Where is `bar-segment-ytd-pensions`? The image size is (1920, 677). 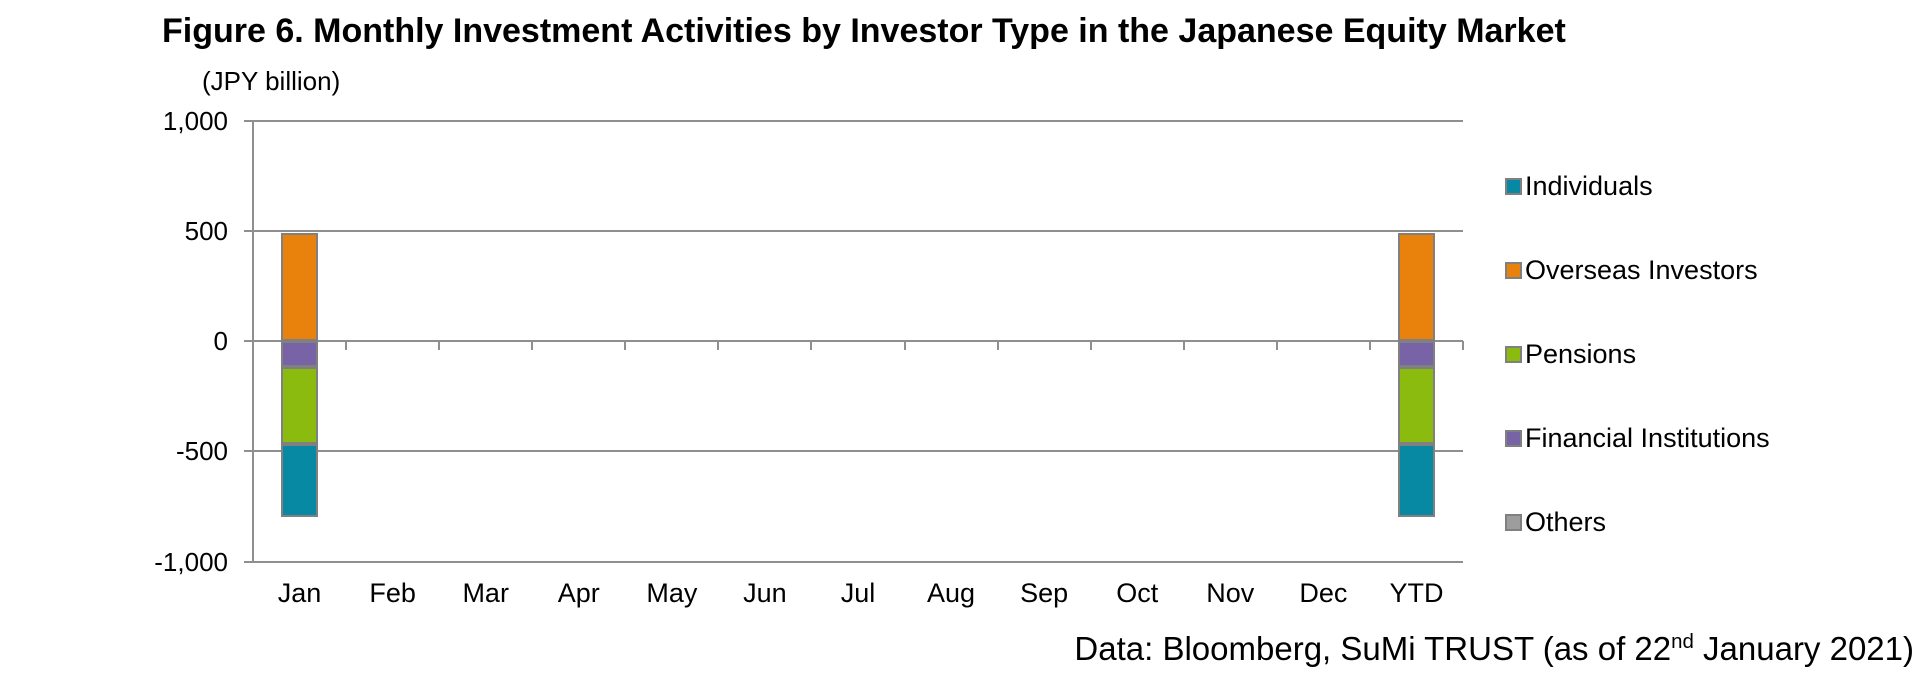 bar-segment-ytd-pensions is located at coordinates (1416, 405).